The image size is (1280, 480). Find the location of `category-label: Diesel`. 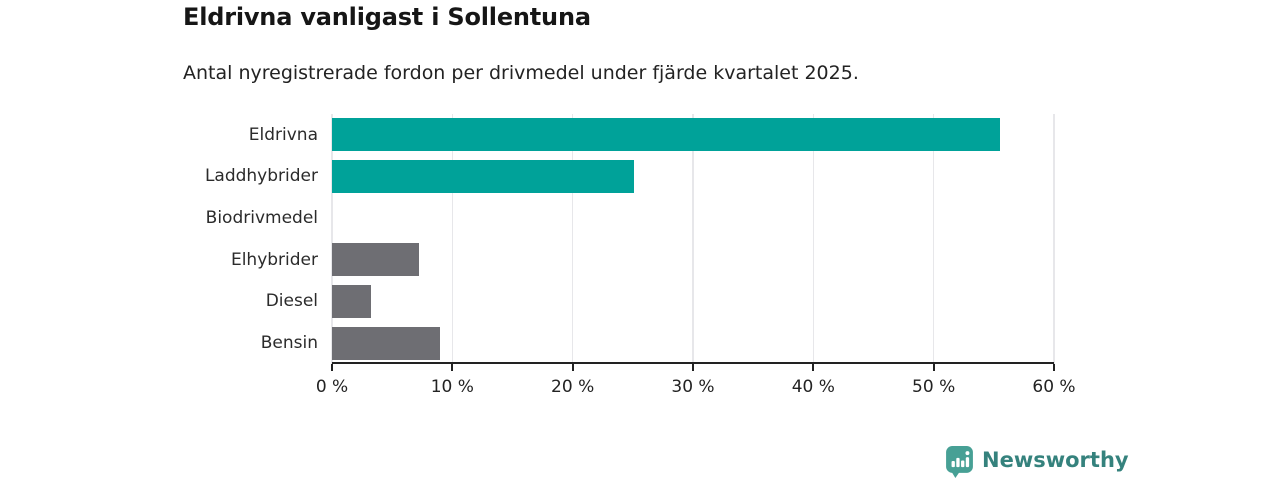

category-label: Diesel is located at coordinates (291, 301).